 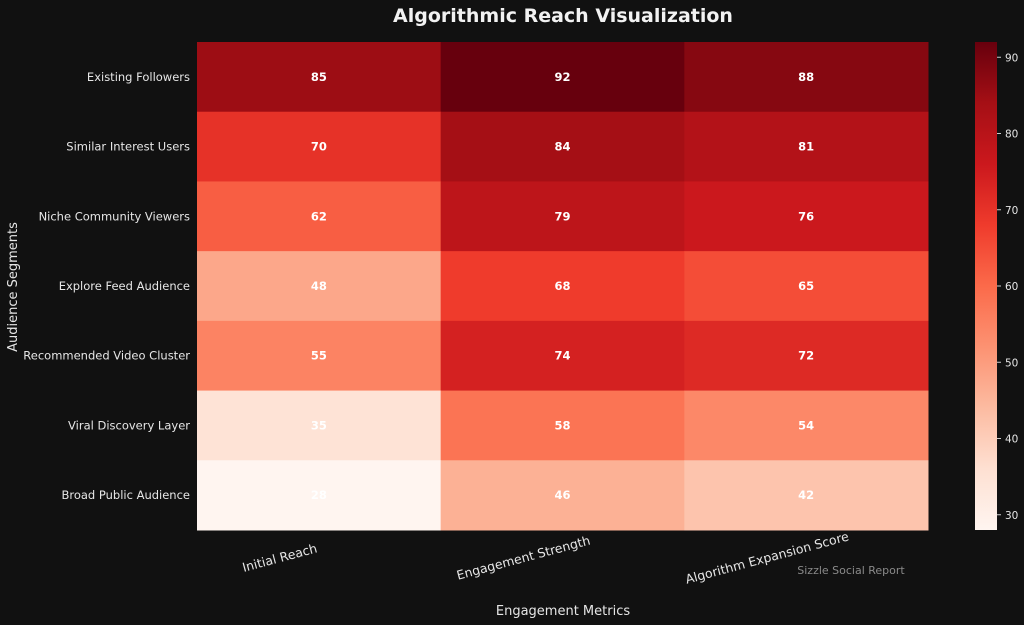 I want to click on cell-value-label: 76, so click(x=806, y=216).